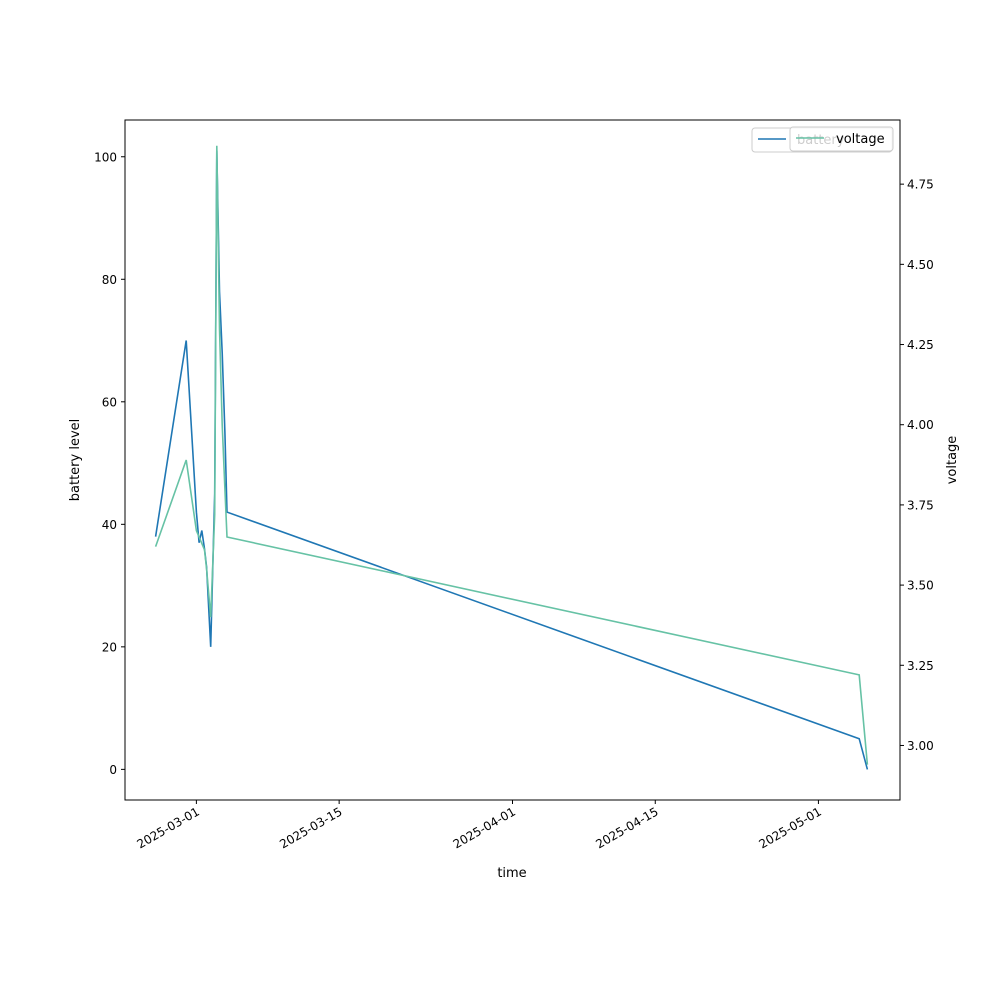 The image size is (1000, 1000). Describe the element at coordinates (109, 525) in the screenshot. I see `y-tick-label: 40` at that location.